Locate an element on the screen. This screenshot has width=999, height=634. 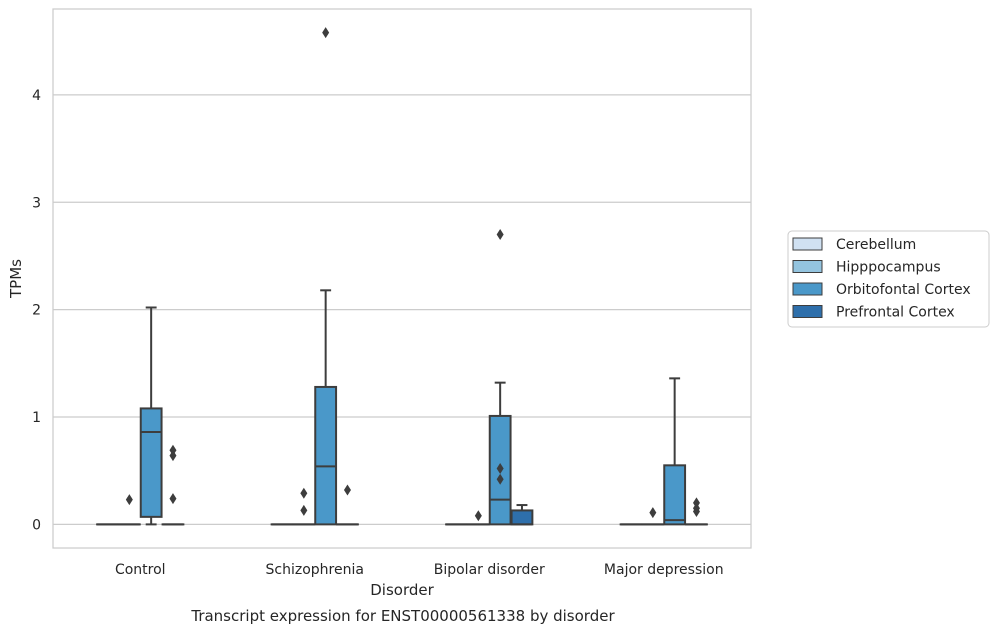
y-tick-label: 4 is located at coordinates (36, 96).